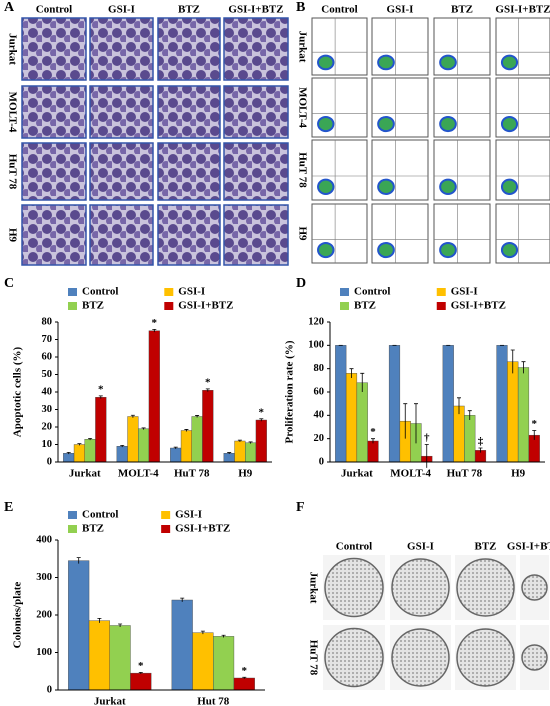 This screenshot has width=550, height=706. What do you see at coordinates (93, 306) in the screenshot?
I see `legend-label: BTZ` at bounding box center [93, 306].